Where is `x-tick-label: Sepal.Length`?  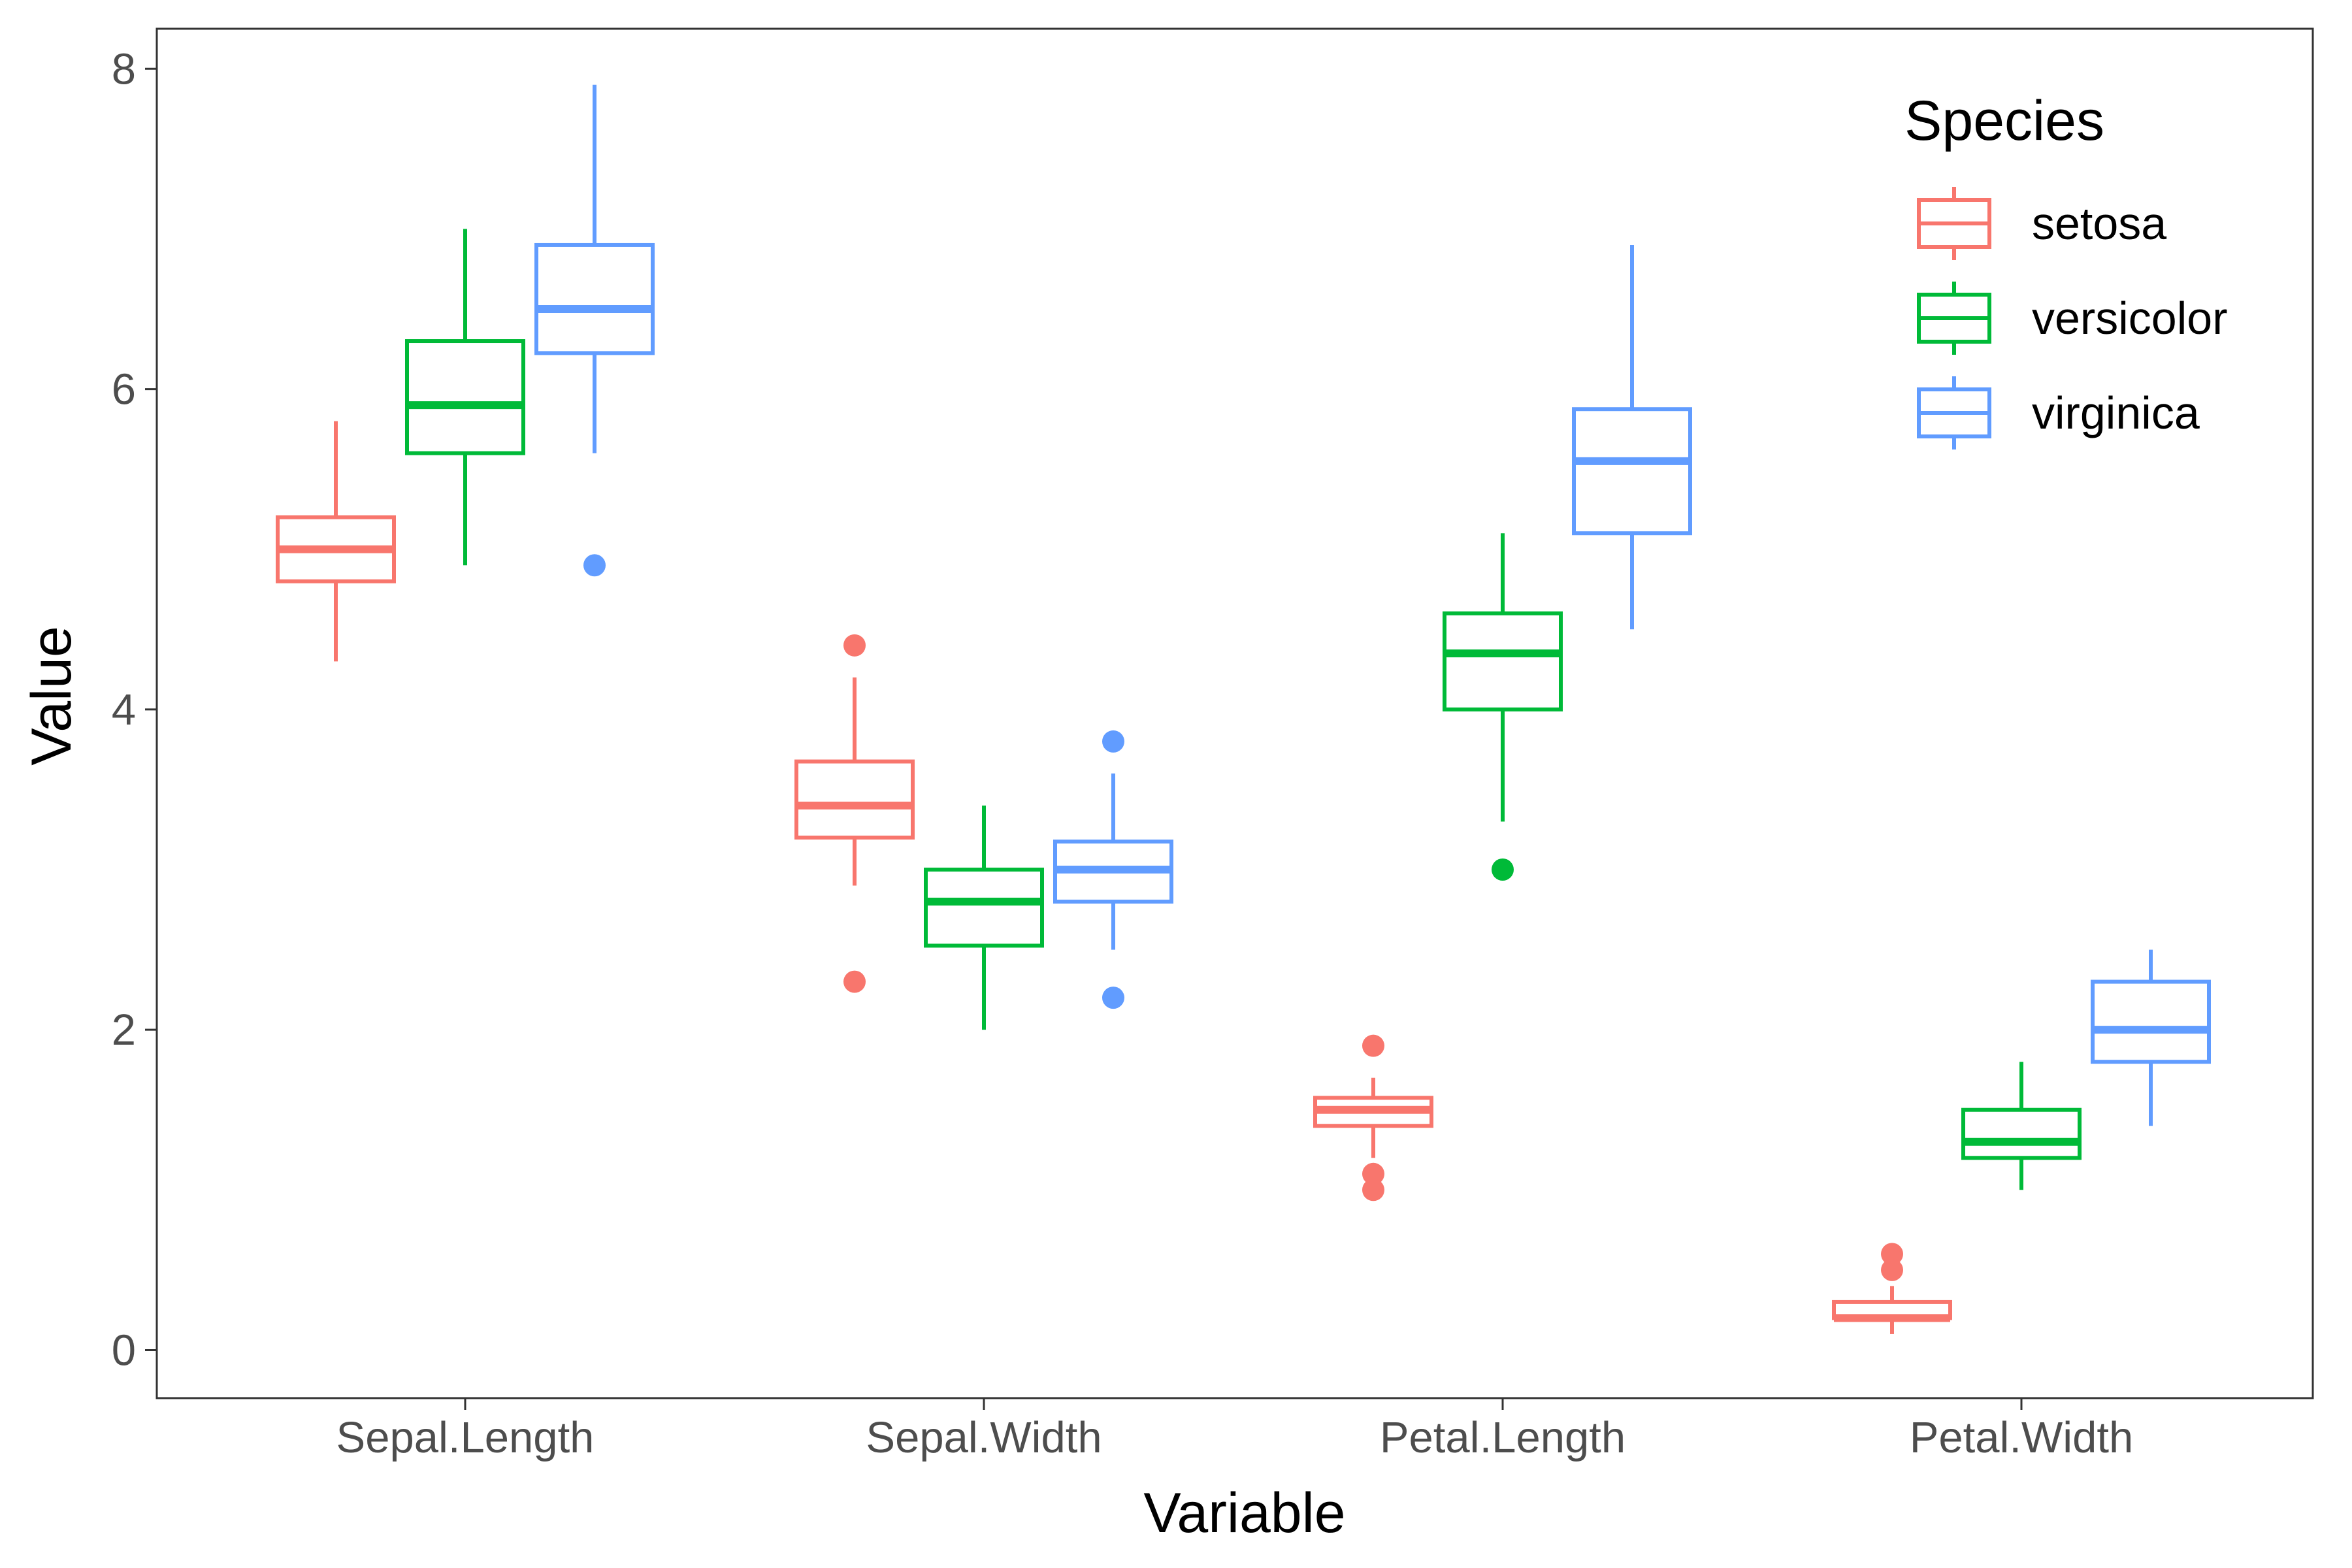 x-tick-label: Sepal.Length is located at coordinates (465, 1437).